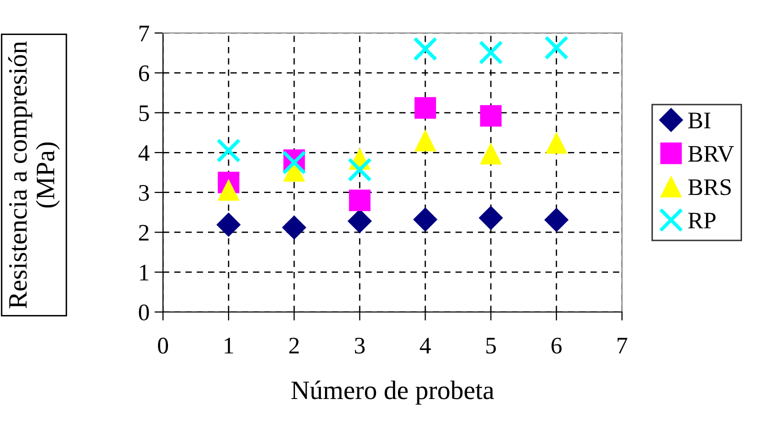 This screenshot has width=759, height=430. Describe the element at coordinates (143, 312) in the screenshot. I see `y-tick-label: 0` at that location.